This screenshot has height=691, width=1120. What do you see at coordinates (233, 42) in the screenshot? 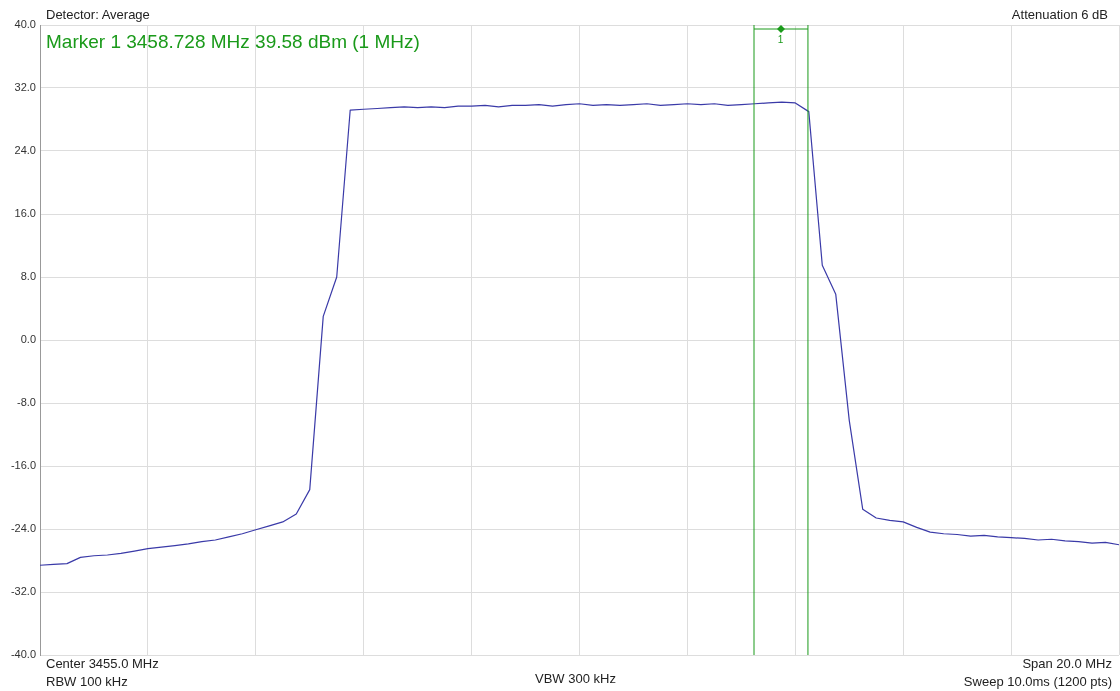
I see `annotation: Marker 1 3458.728 MHz 39.58 dBm (1 MHz)` at bounding box center [233, 42].